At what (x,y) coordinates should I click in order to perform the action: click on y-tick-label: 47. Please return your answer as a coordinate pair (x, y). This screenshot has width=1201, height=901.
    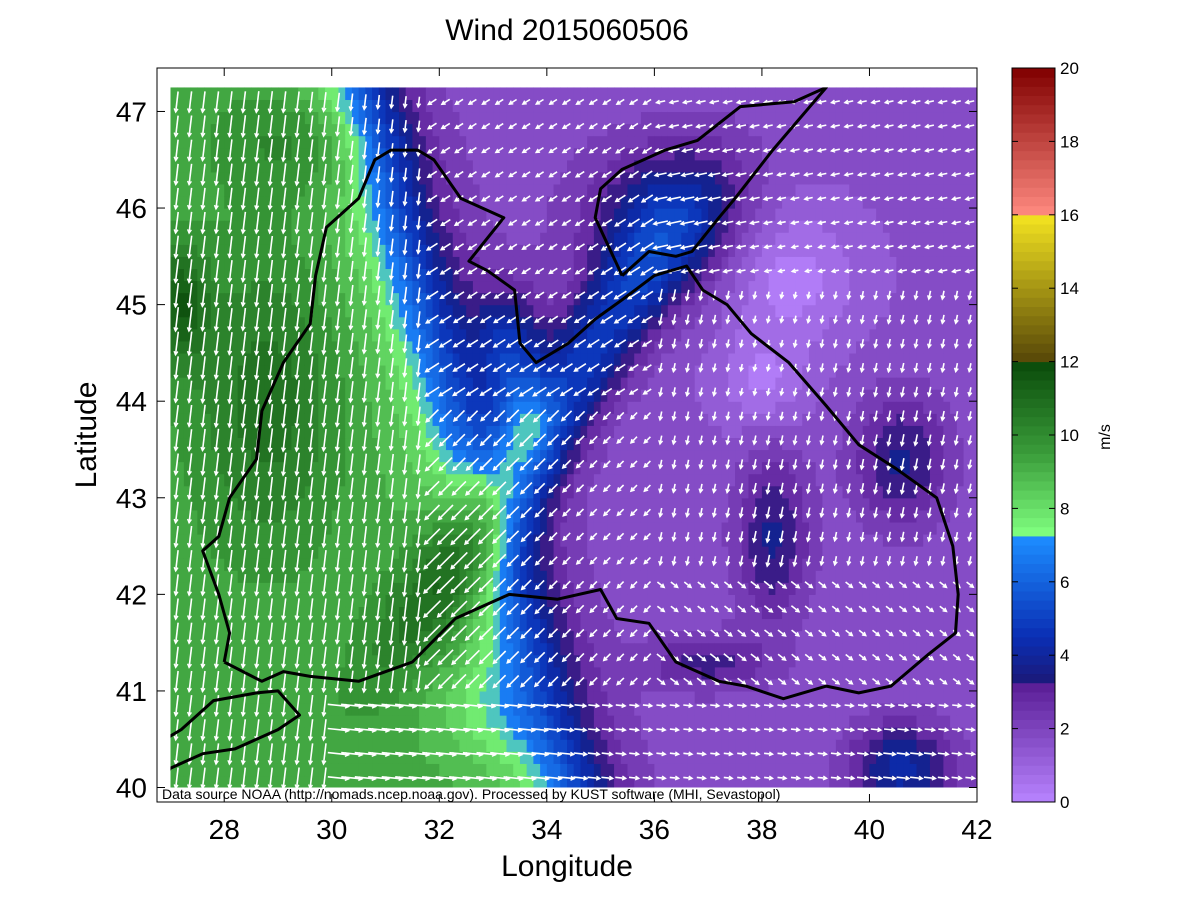
    Looking at the image, I should click on (131, 111).